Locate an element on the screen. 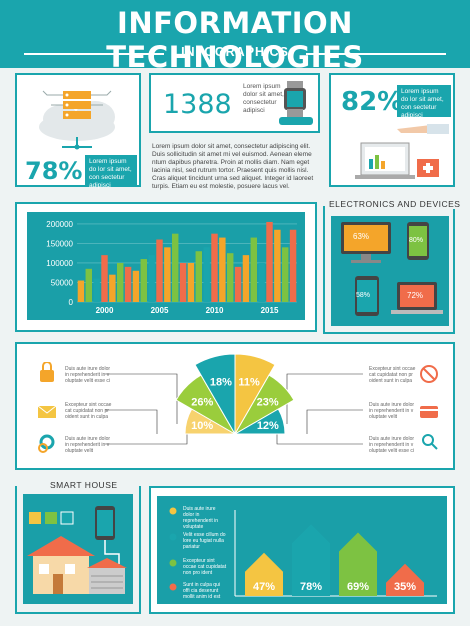 This screenshot has height=626, width=470. y-tick-label: 200000 is located at coordinates (59, 224).